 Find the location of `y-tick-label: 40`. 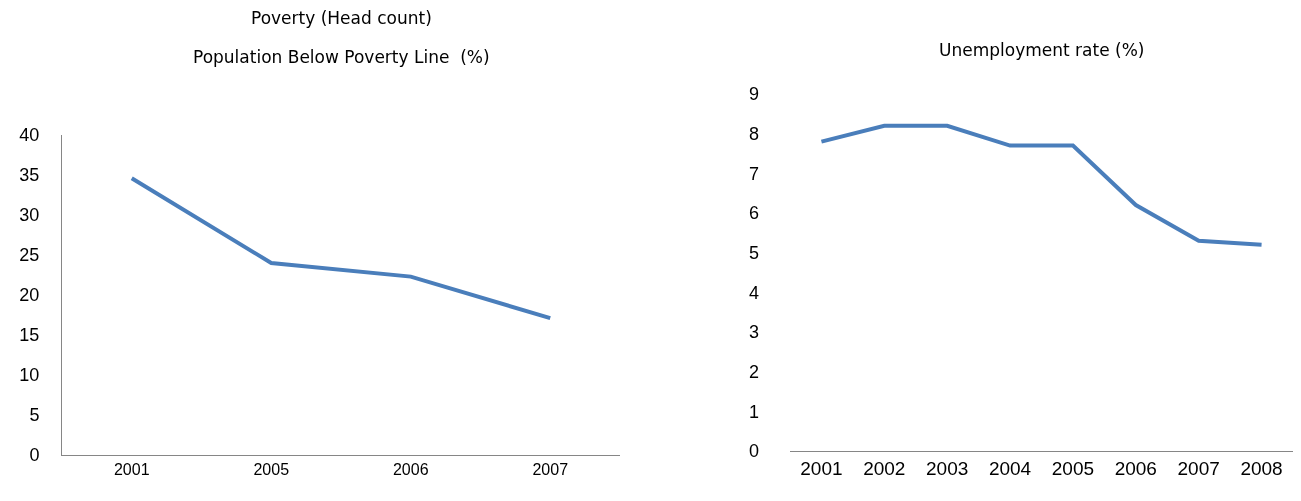

y-tick-label: 40 is located at coordinates (29, 135).